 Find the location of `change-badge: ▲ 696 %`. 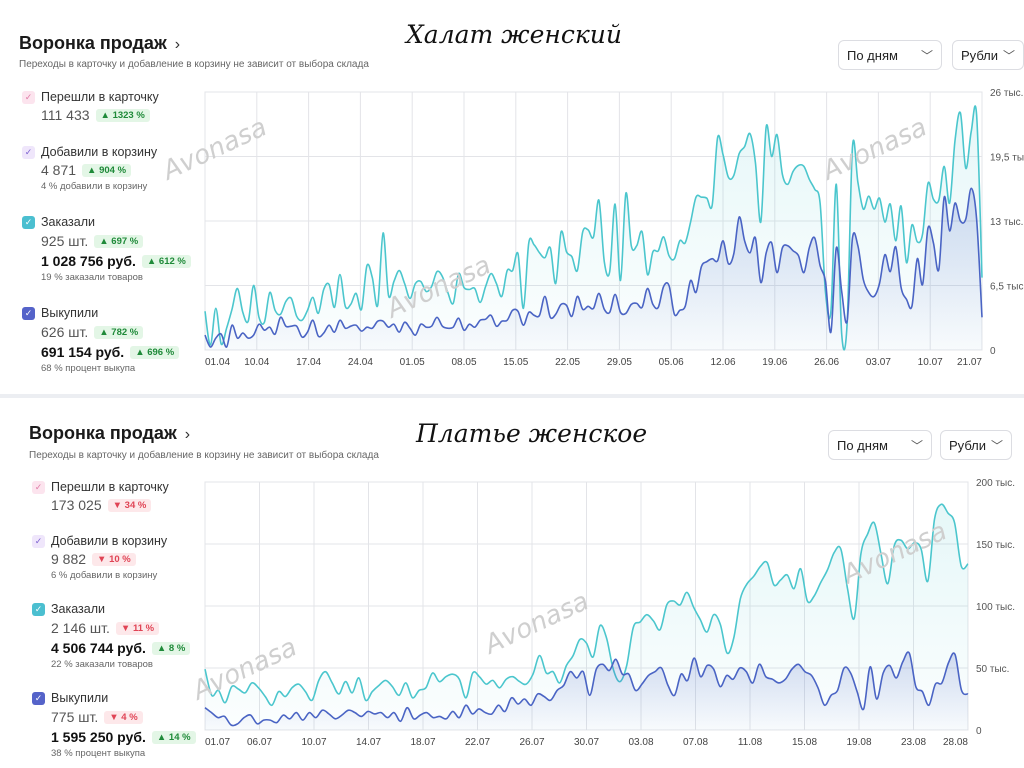

change-badge: ▲ 696 % is located at coordinates (155, 352).